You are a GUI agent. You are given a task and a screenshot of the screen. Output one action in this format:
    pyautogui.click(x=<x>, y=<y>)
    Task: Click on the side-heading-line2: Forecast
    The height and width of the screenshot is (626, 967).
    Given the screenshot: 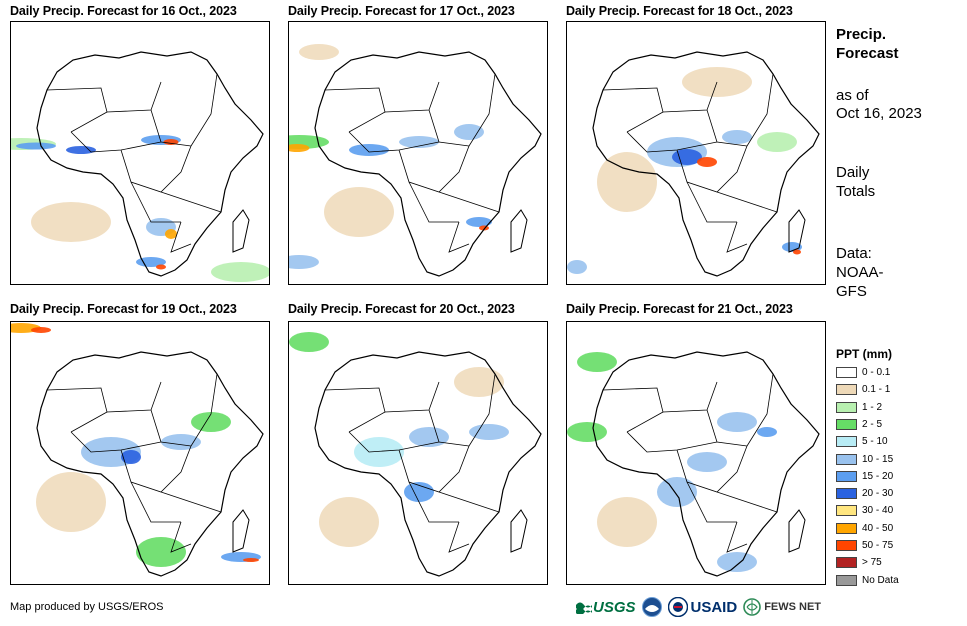 What is the action you would take?
    pyautogui.click(x=867, y=53)
    